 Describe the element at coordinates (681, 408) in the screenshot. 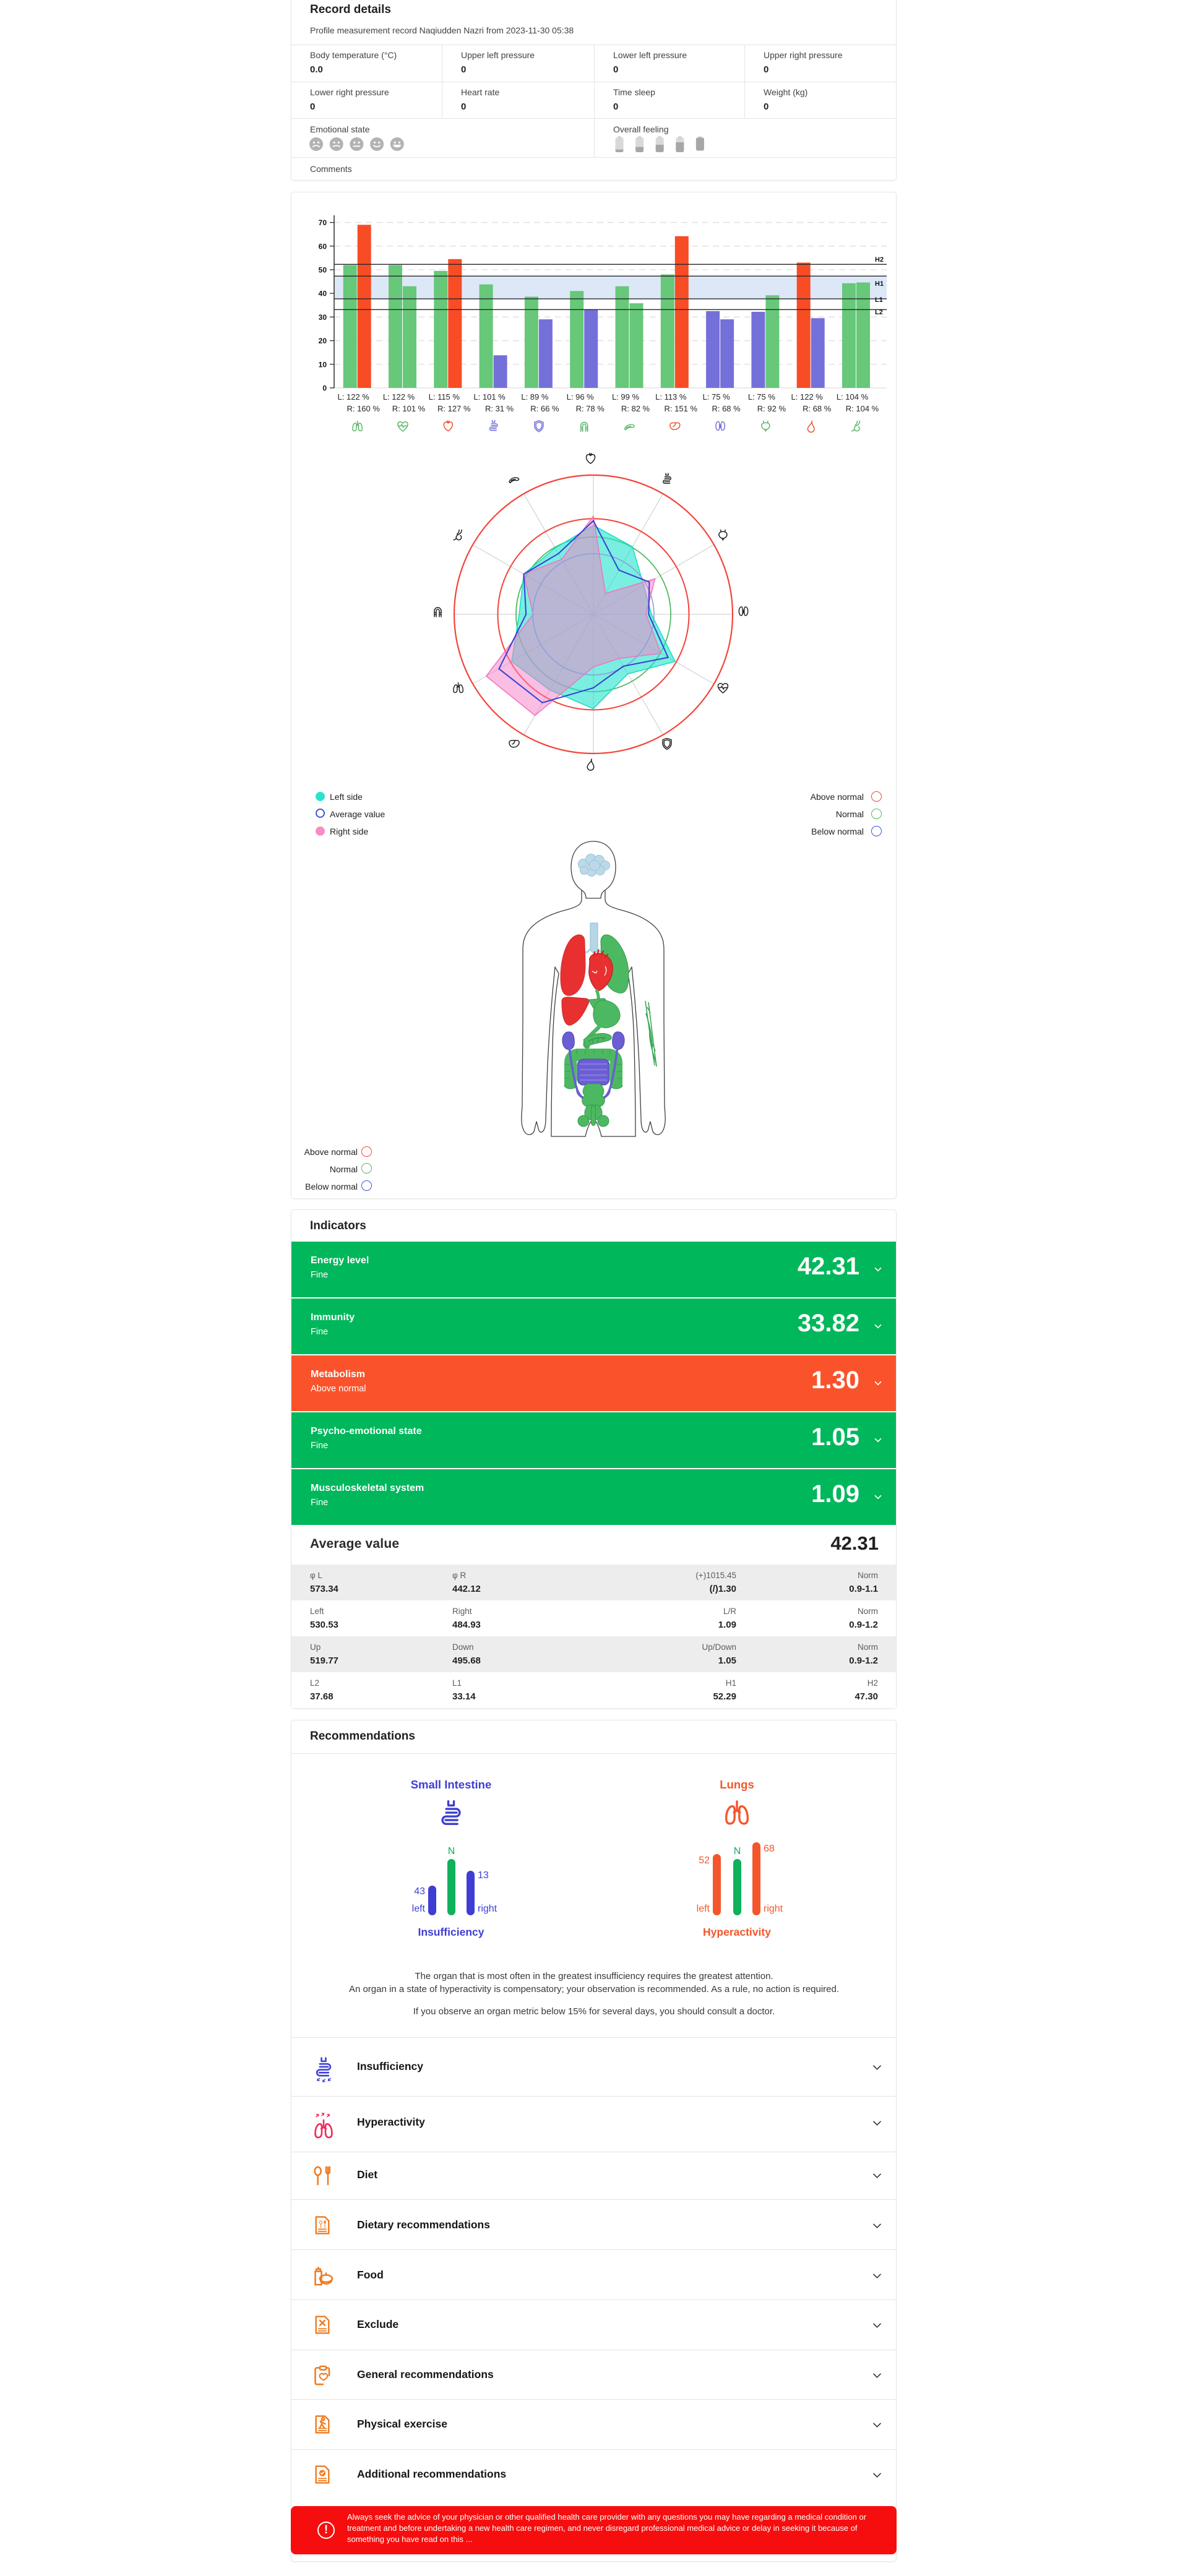

I see `svg-text: R: 151 %` at that location.